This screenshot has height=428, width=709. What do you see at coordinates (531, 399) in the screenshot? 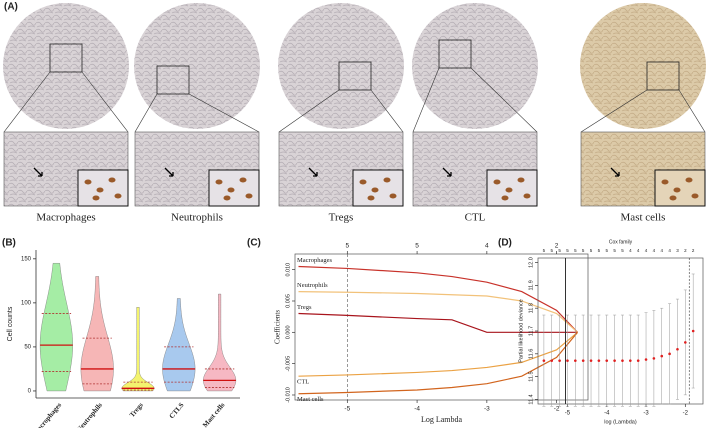
I see `y-tick-label: 11.4` at bounding box center [531, 399].